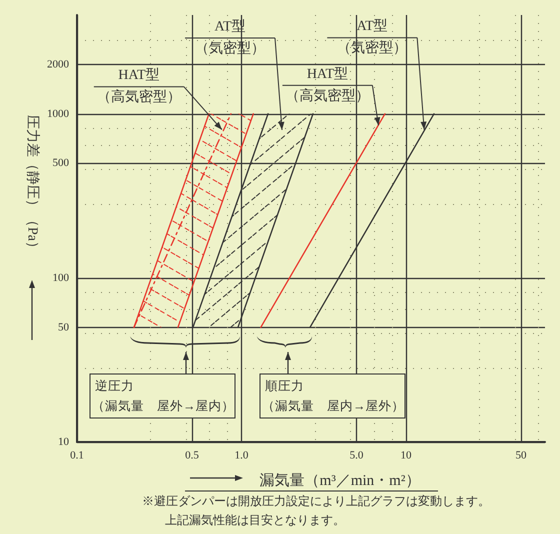 This screenshot has height=534, width=560. What do you see at coordinates (255, 520) in the screenshot?
I see `text: 上記漏気性能は目安となります。` at bounding box center [255, 520].